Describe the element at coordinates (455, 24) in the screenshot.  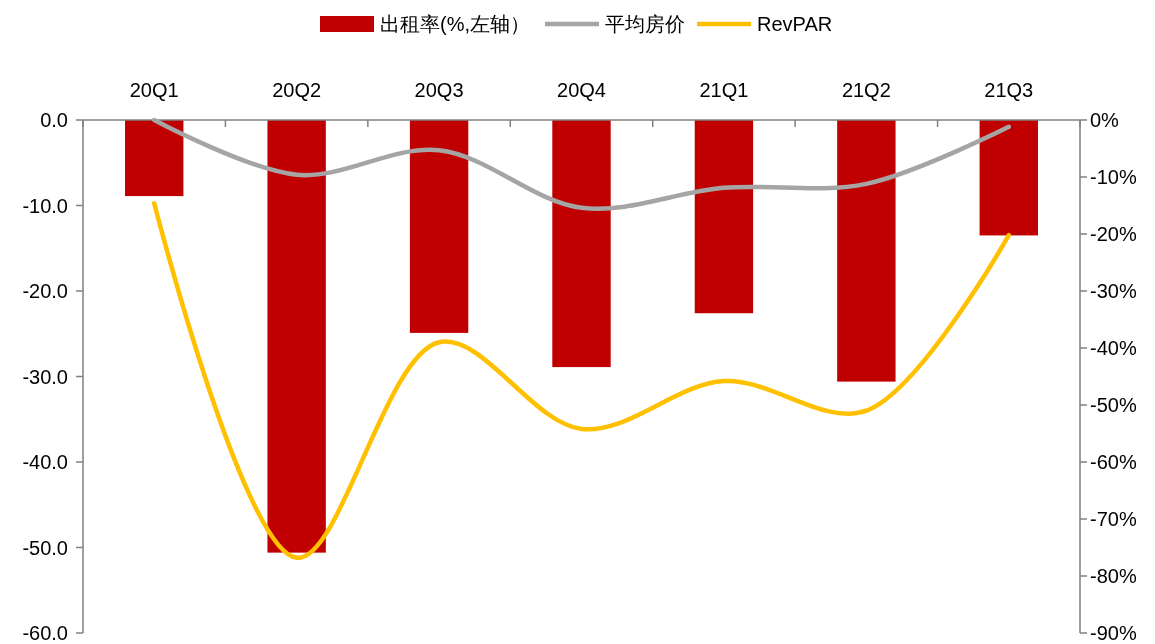
I see `legend-label: 出租率(%,左轴）` at that location.